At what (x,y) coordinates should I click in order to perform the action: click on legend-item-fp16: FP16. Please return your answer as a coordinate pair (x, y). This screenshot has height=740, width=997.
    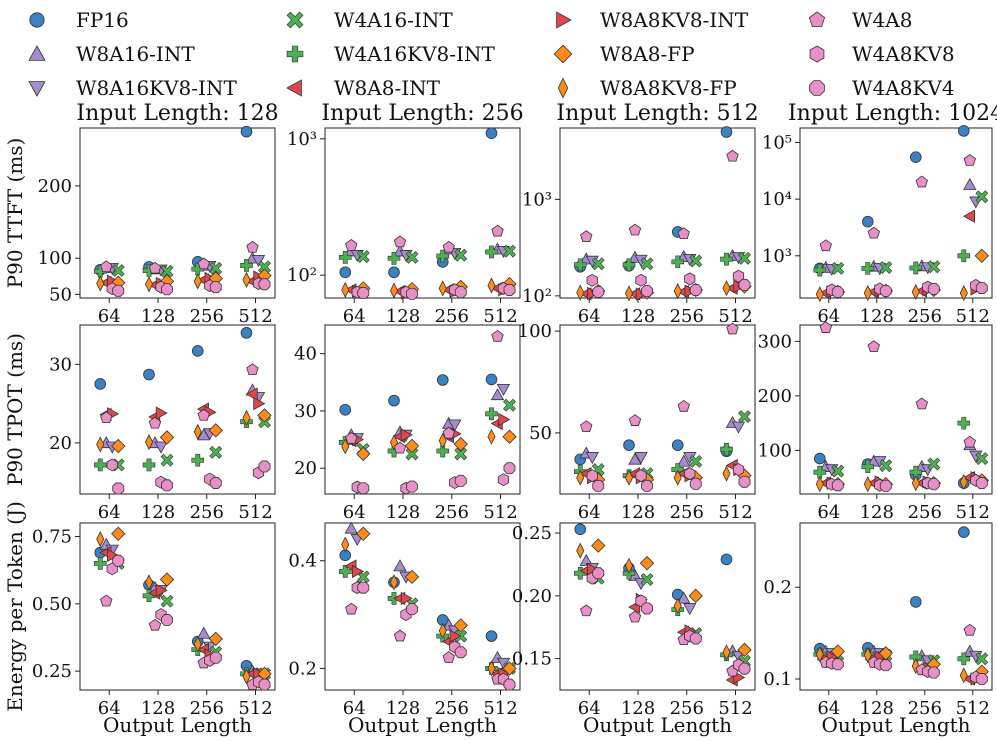
    Looking at the image, I should click on (75, 20).